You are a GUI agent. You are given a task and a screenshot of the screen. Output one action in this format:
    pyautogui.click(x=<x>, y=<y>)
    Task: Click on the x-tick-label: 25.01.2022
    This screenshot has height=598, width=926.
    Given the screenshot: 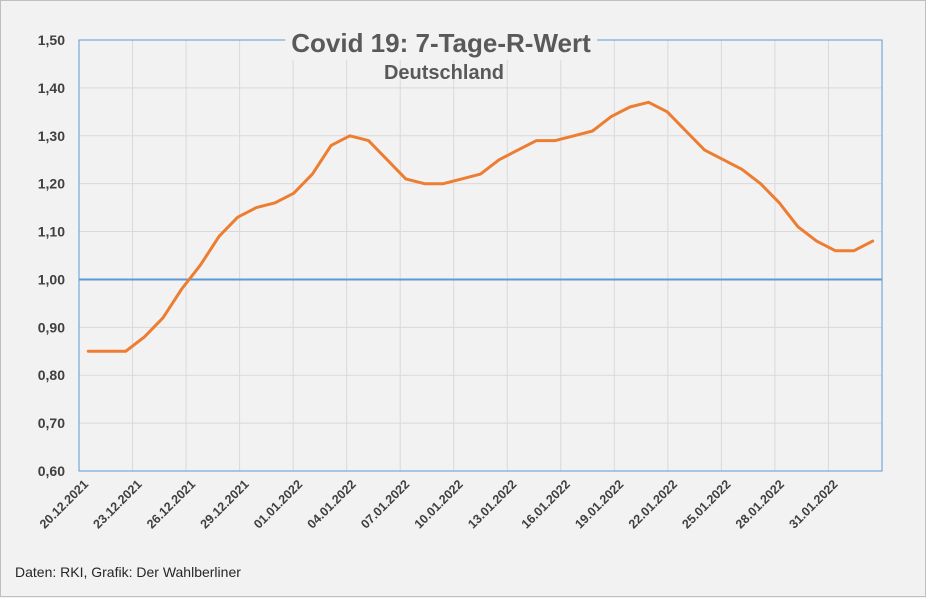 What is the action you would take?
    pyautogui.click(x=706, y=504)
    